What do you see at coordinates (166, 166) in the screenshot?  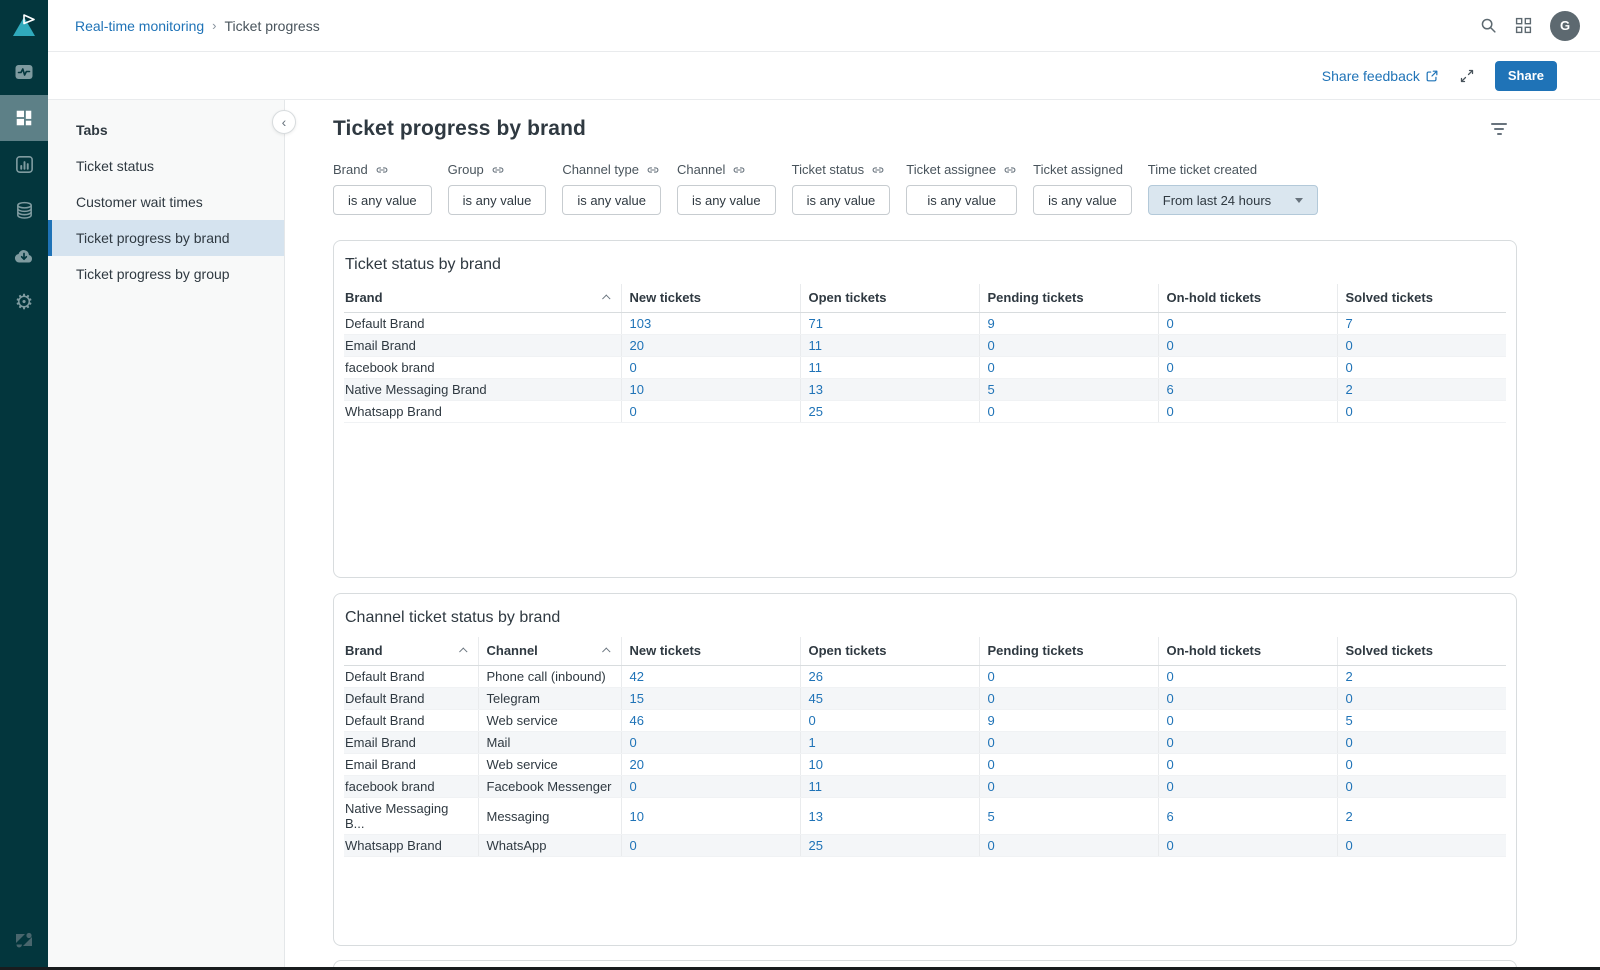 I see `sidebar-item-ticket-status: Ticket status` at bounding box center [166, 166].